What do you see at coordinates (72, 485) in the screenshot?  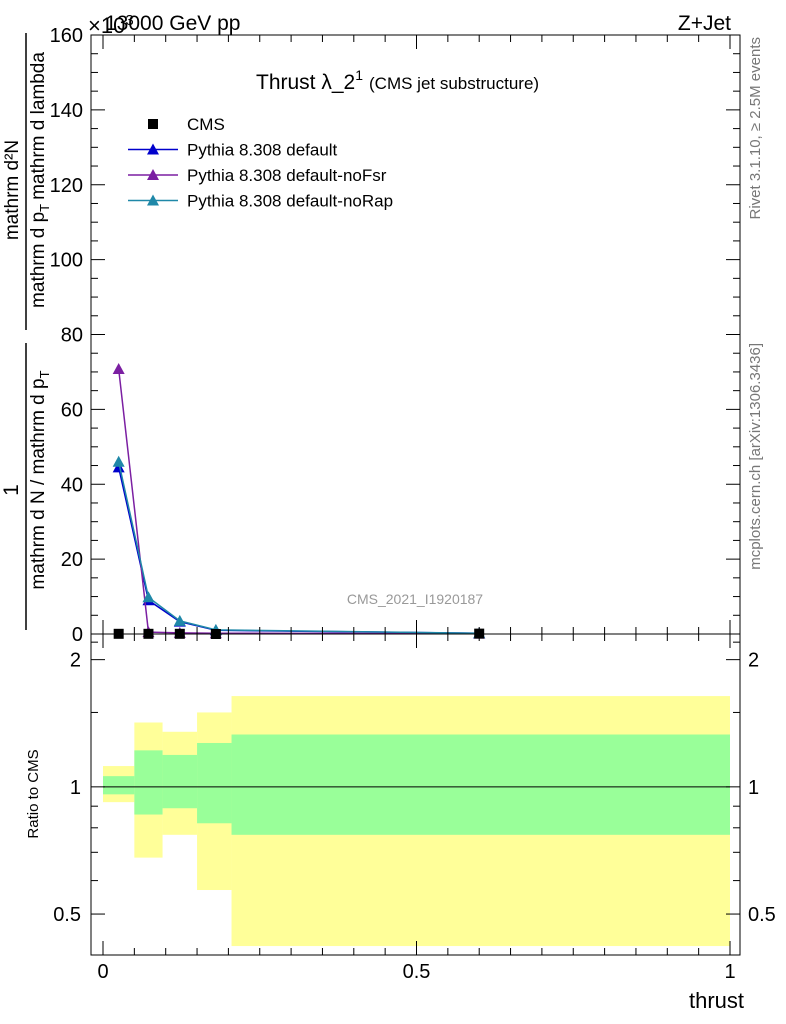 I see `y-tick-label: 40` at bounding box center [72, 485].